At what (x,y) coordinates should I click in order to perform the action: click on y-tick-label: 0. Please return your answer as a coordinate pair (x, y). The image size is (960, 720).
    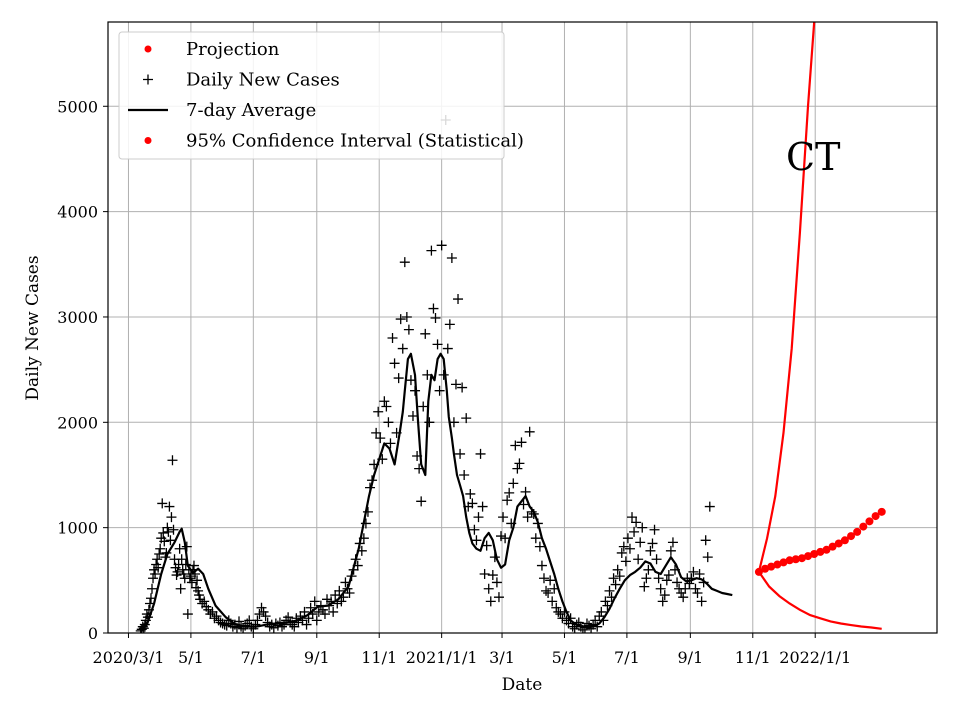
    Looking at the image, I should click on (93, 633).